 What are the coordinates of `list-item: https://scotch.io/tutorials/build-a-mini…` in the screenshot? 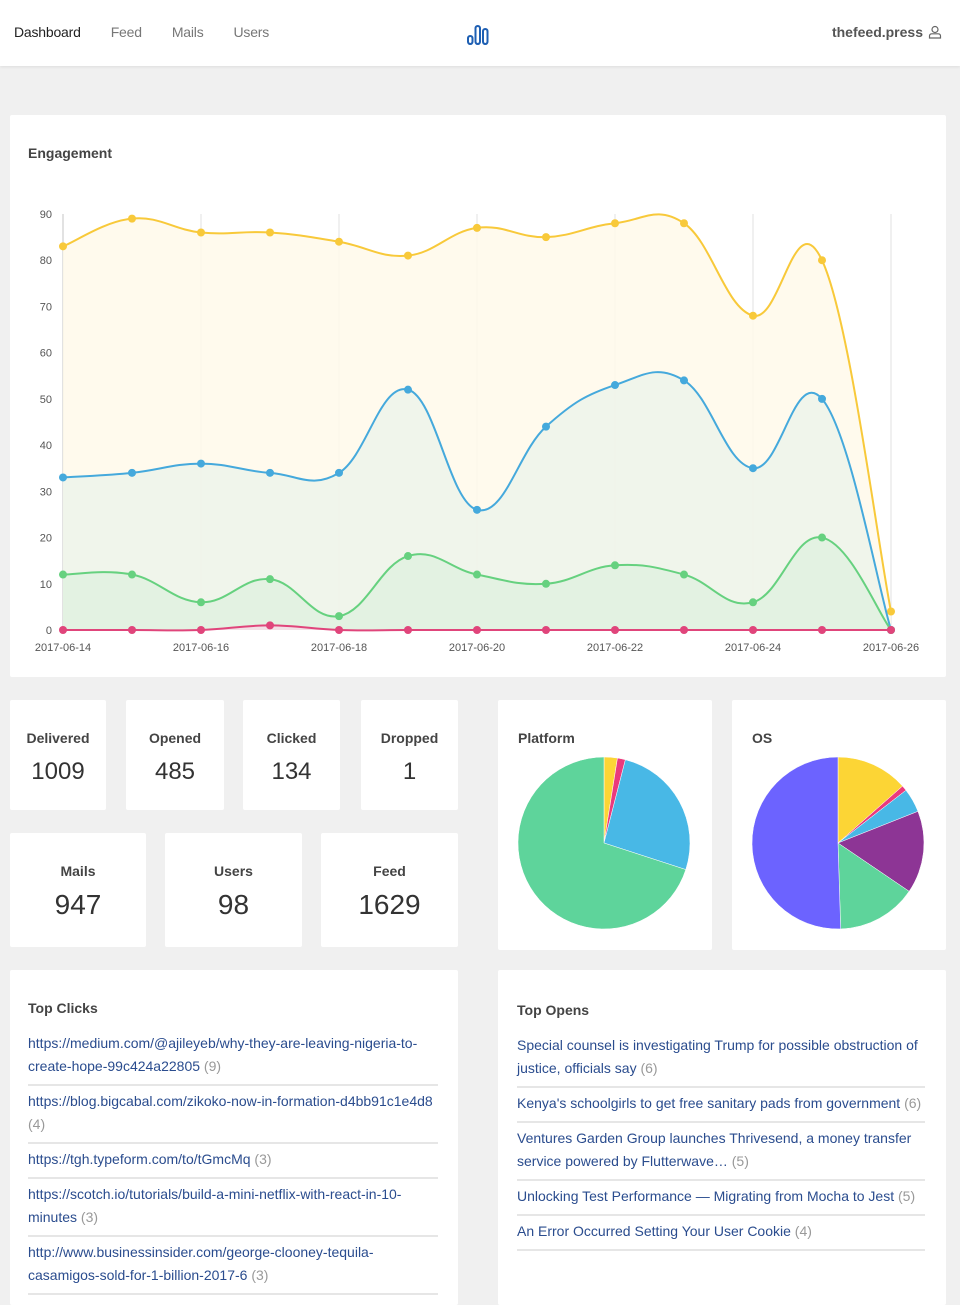 It's located at (233, 1208).